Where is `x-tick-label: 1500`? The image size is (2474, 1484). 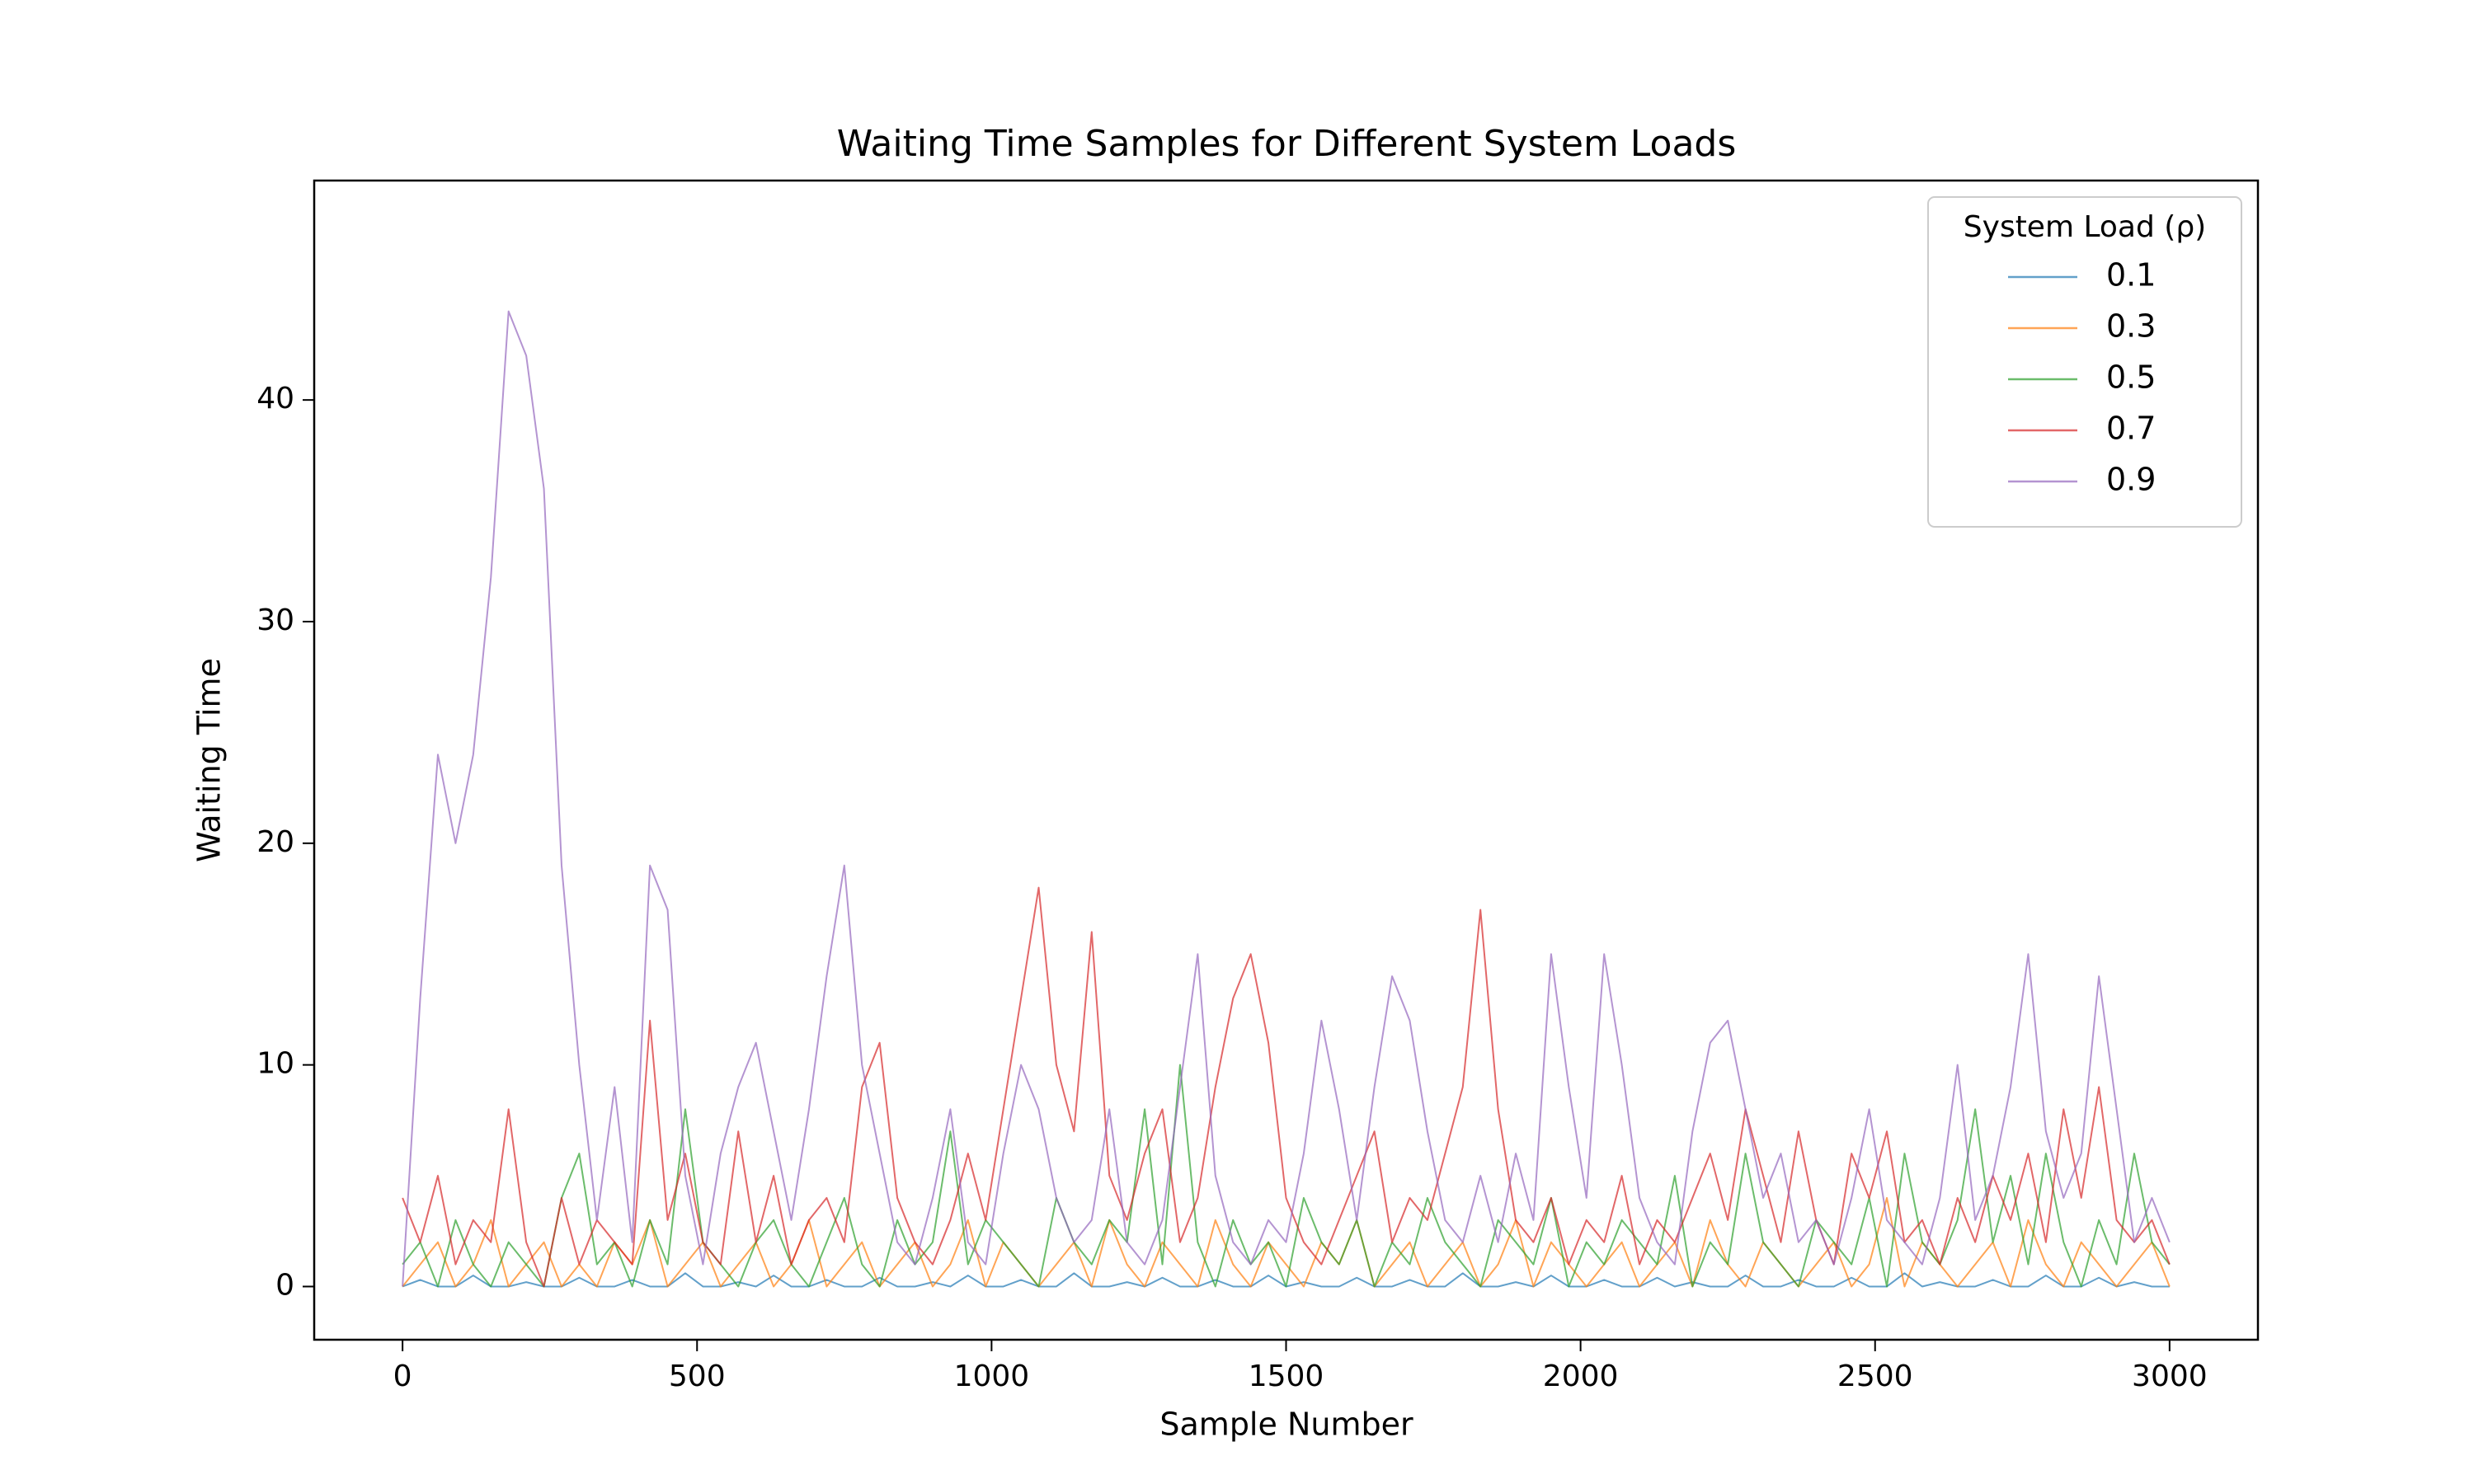 x-tick-label: 1500 is located at coordinates (1286, 1376).